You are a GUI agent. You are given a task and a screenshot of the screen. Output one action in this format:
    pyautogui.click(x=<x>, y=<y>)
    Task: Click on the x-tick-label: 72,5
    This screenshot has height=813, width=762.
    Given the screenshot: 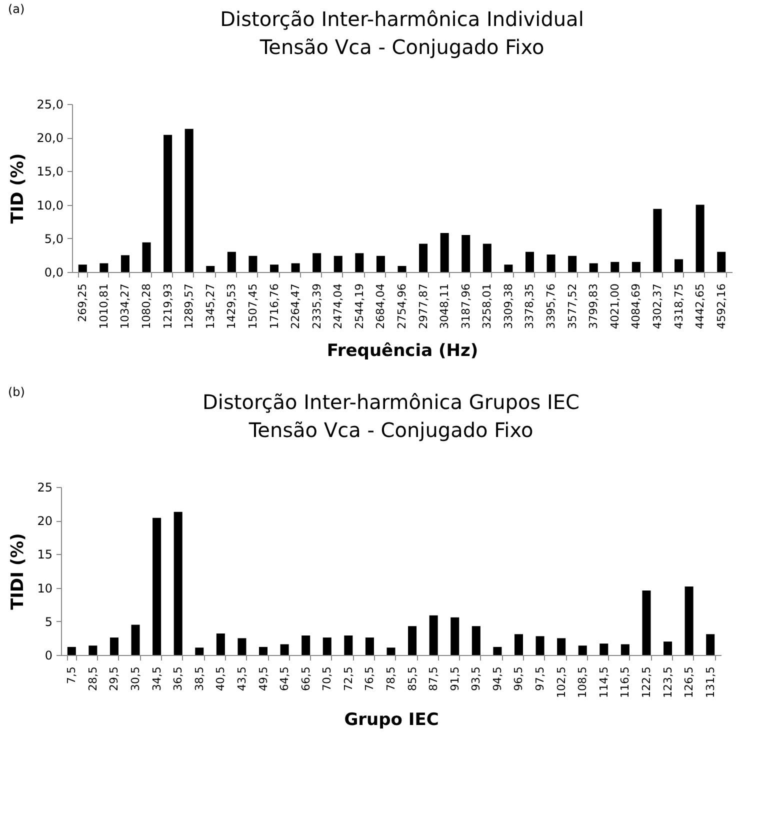 What is the action you would take?
    pyautogui.click(x=348, y=678)
    